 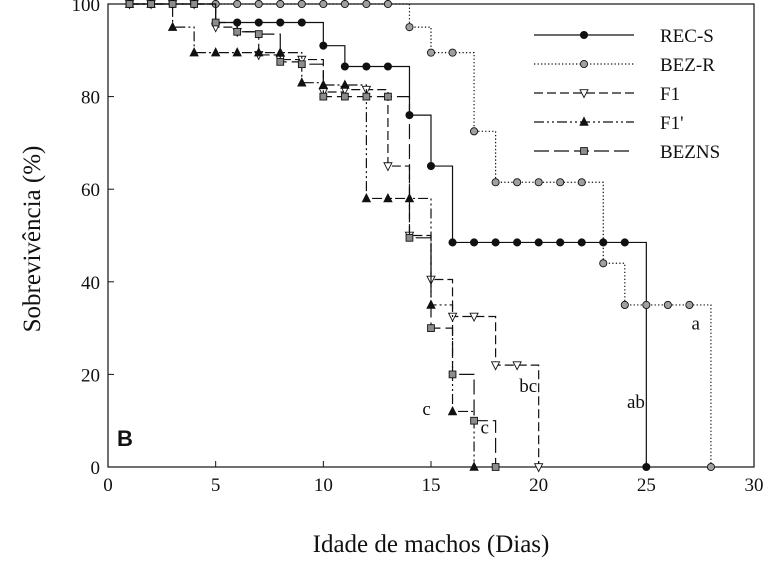 I want to click on x-tick-label: 5, so click(x=216, y=485).